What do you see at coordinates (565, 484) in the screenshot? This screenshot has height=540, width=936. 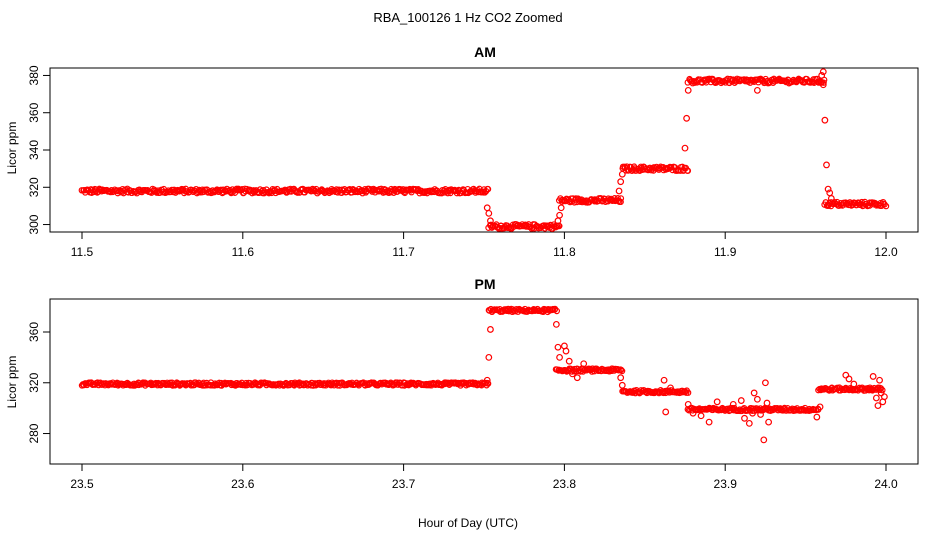 I see `x-tick-label: 23.8` at bounding box center [565, 484].